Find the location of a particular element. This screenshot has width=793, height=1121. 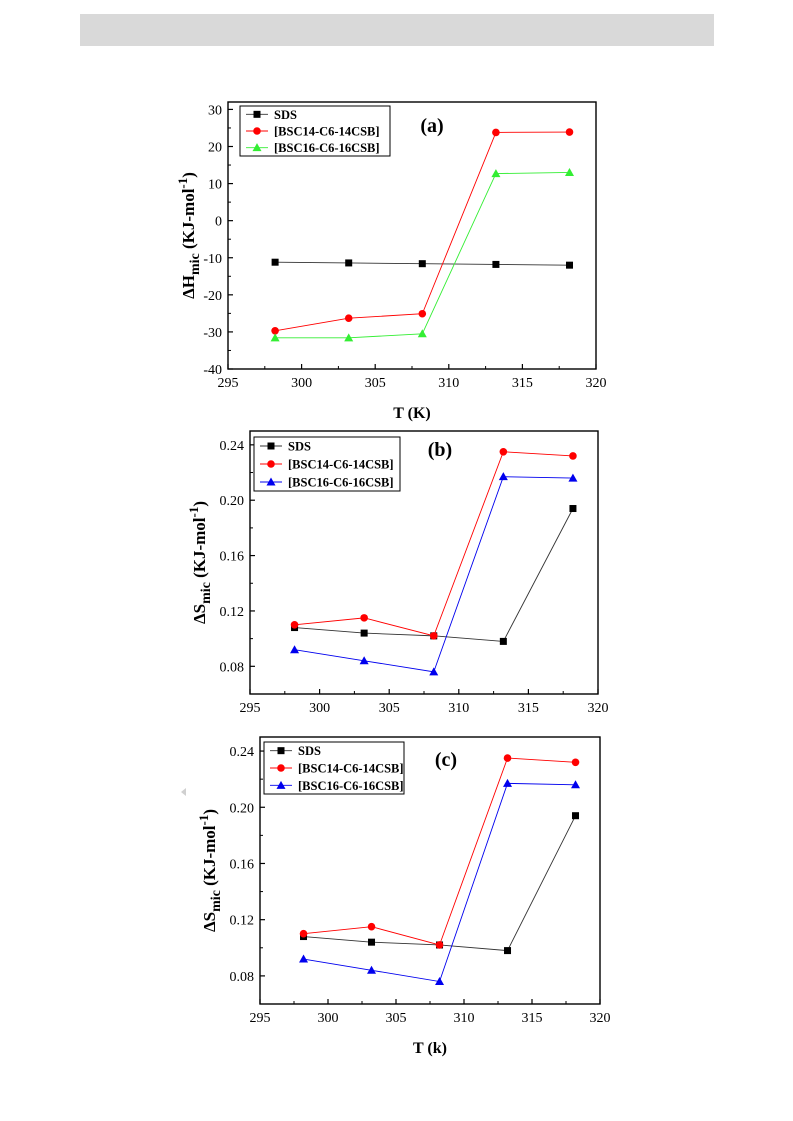

y-tick-label: -10 is located at coordinates (212, 259).